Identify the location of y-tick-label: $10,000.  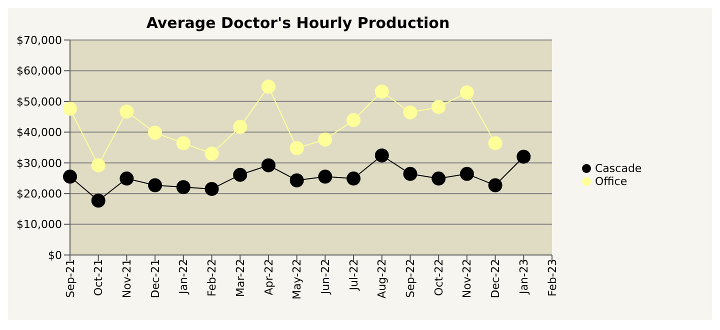
(39, 225).